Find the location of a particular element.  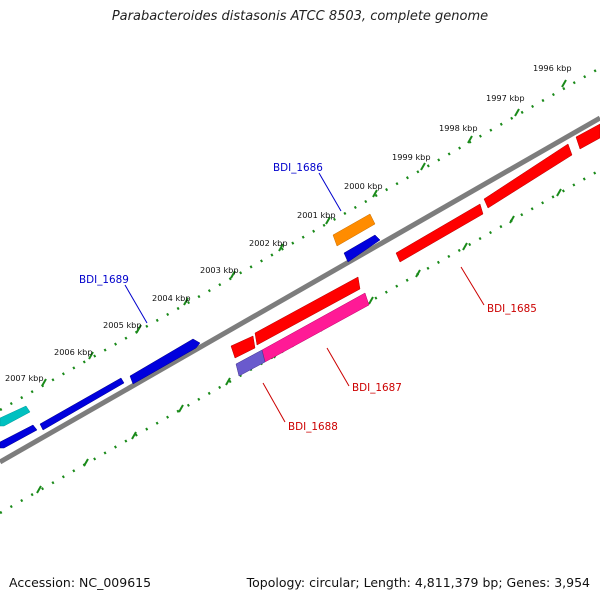

kbp-label: 2001 kbp is located at coordinates (316, 215).